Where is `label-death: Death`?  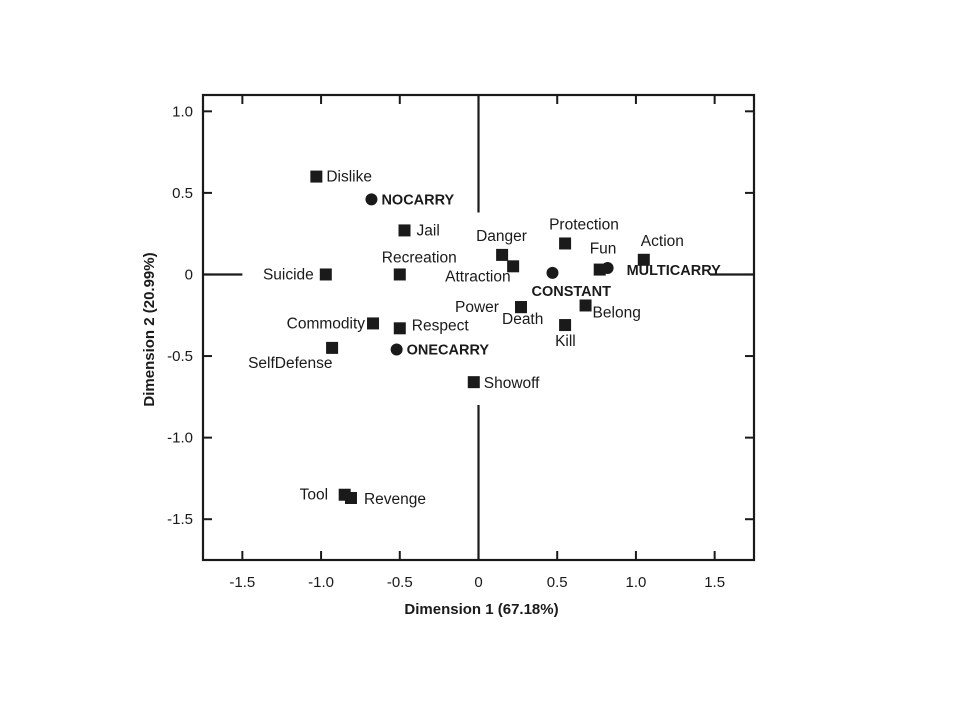 label-death: Death is located at coordinates (522, 319).